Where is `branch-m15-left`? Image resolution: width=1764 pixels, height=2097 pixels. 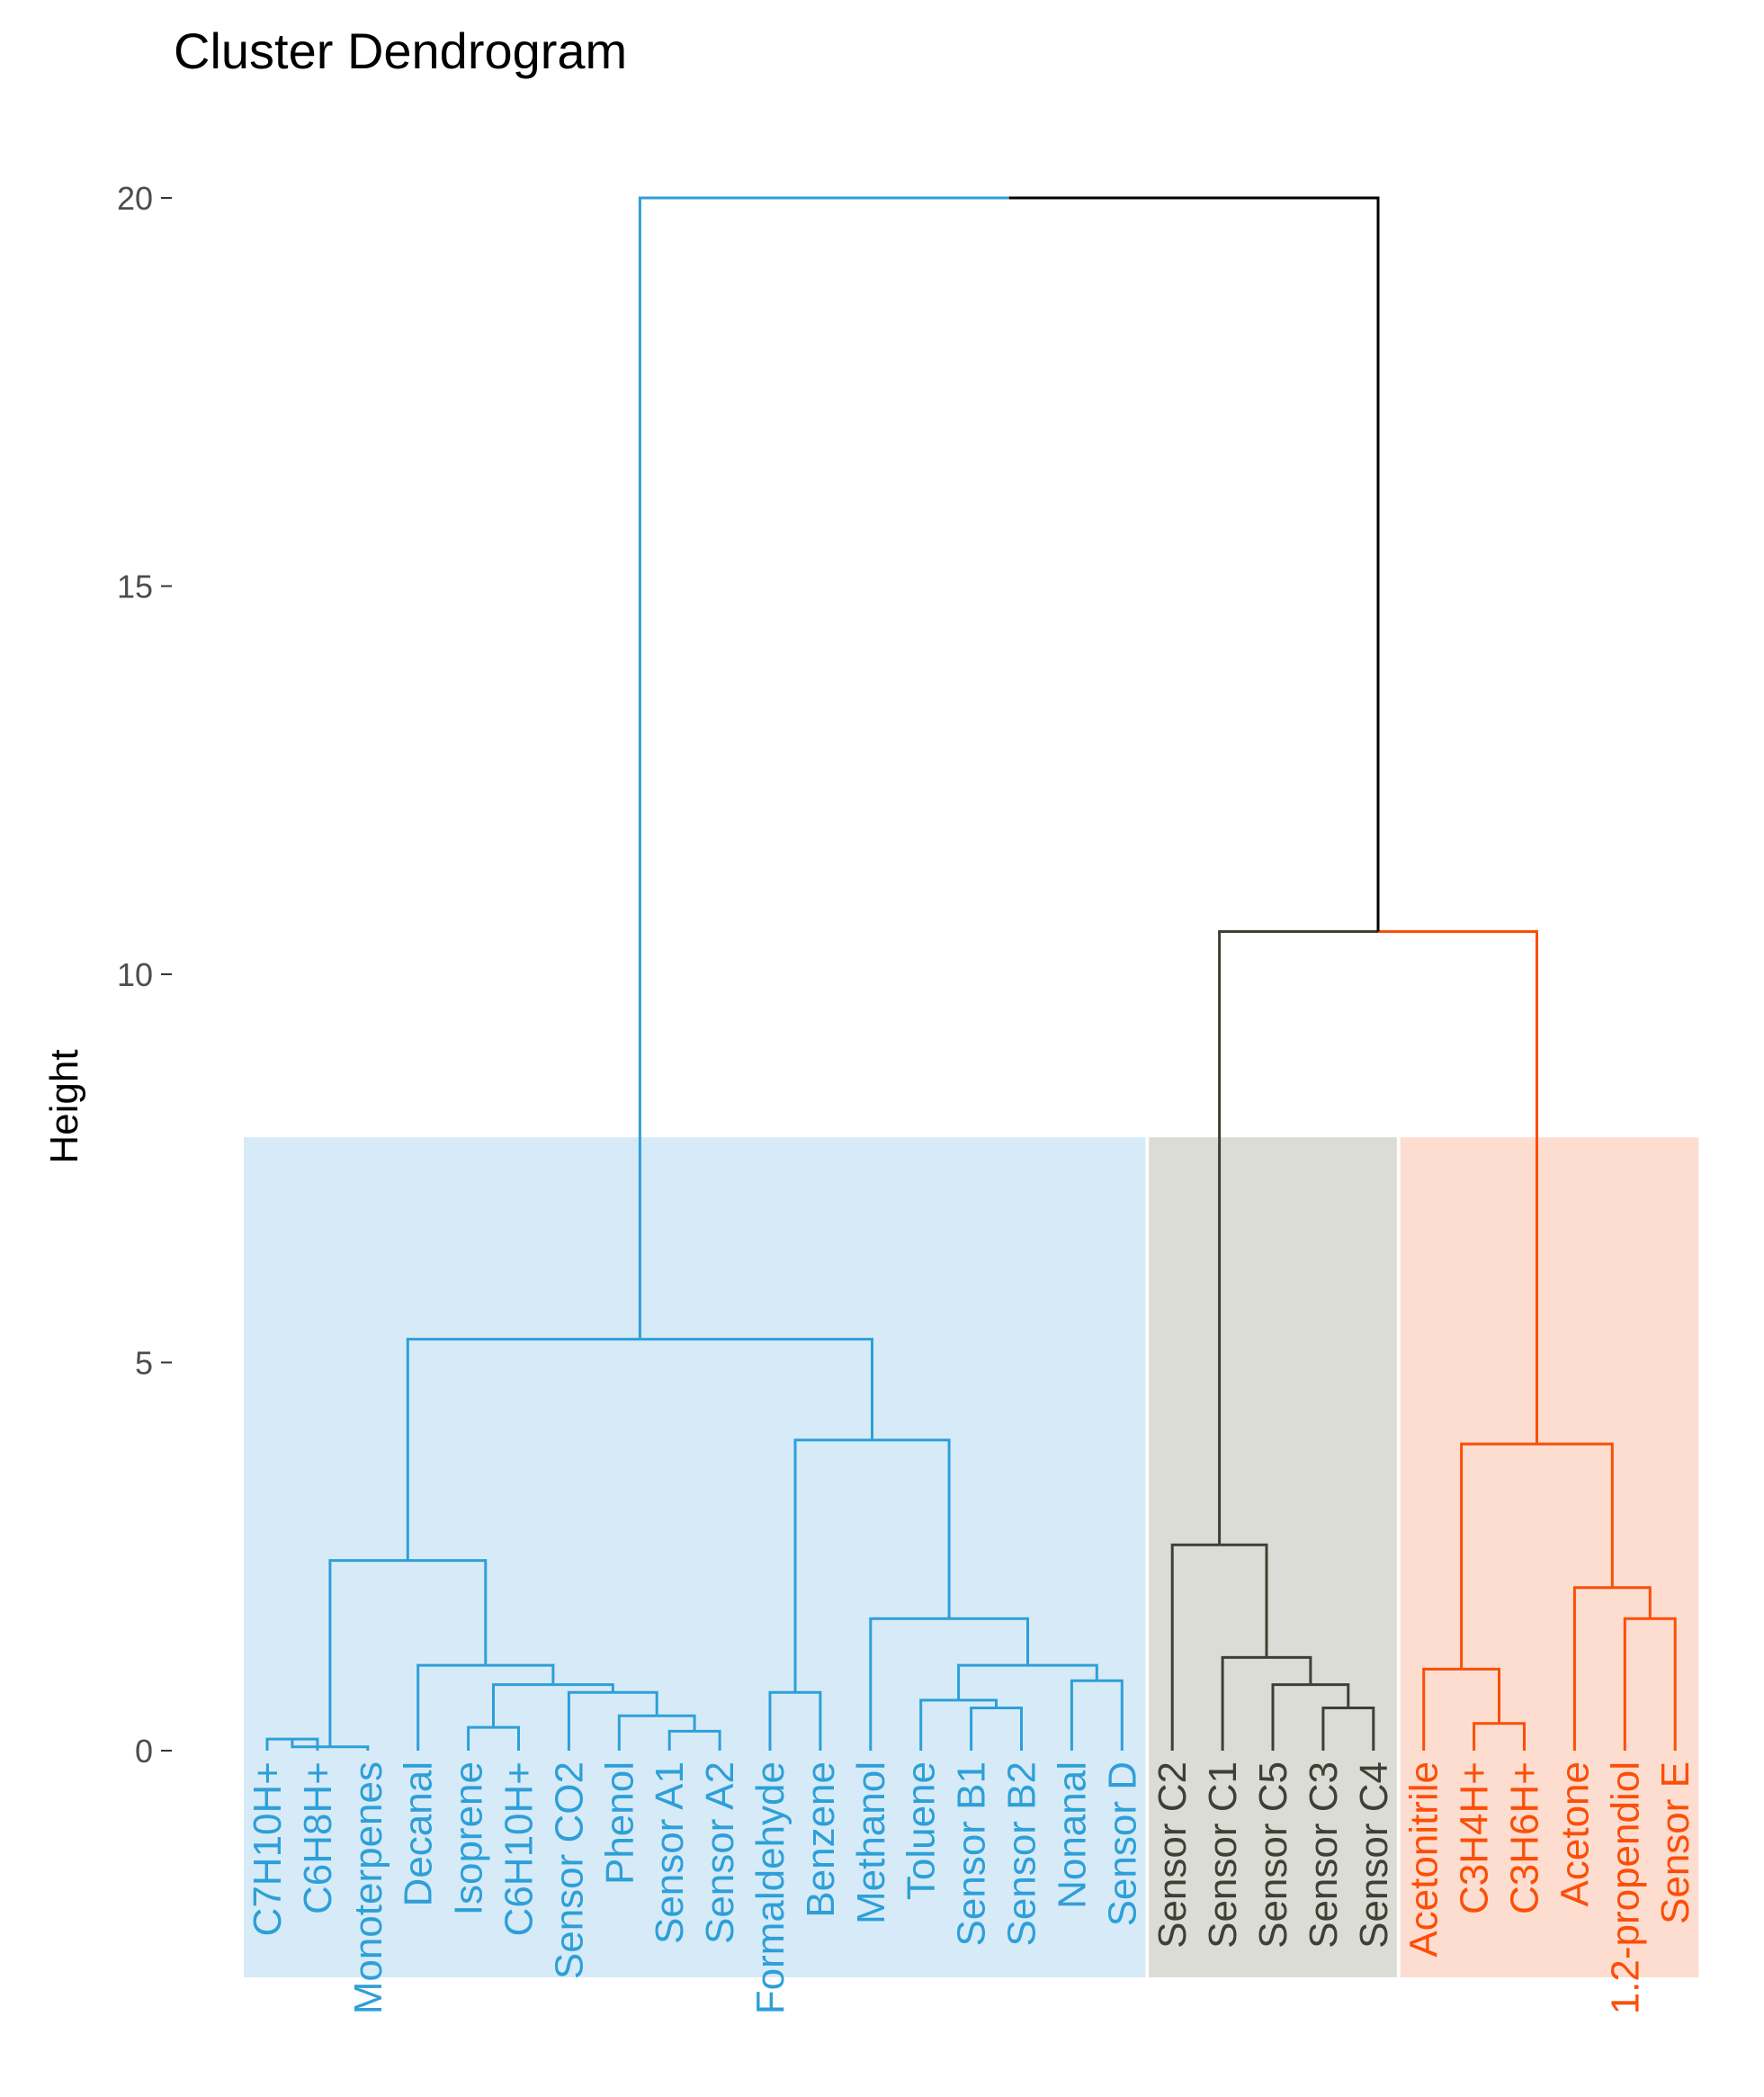
branch-m15-left is located at coordinates (909, 1684).